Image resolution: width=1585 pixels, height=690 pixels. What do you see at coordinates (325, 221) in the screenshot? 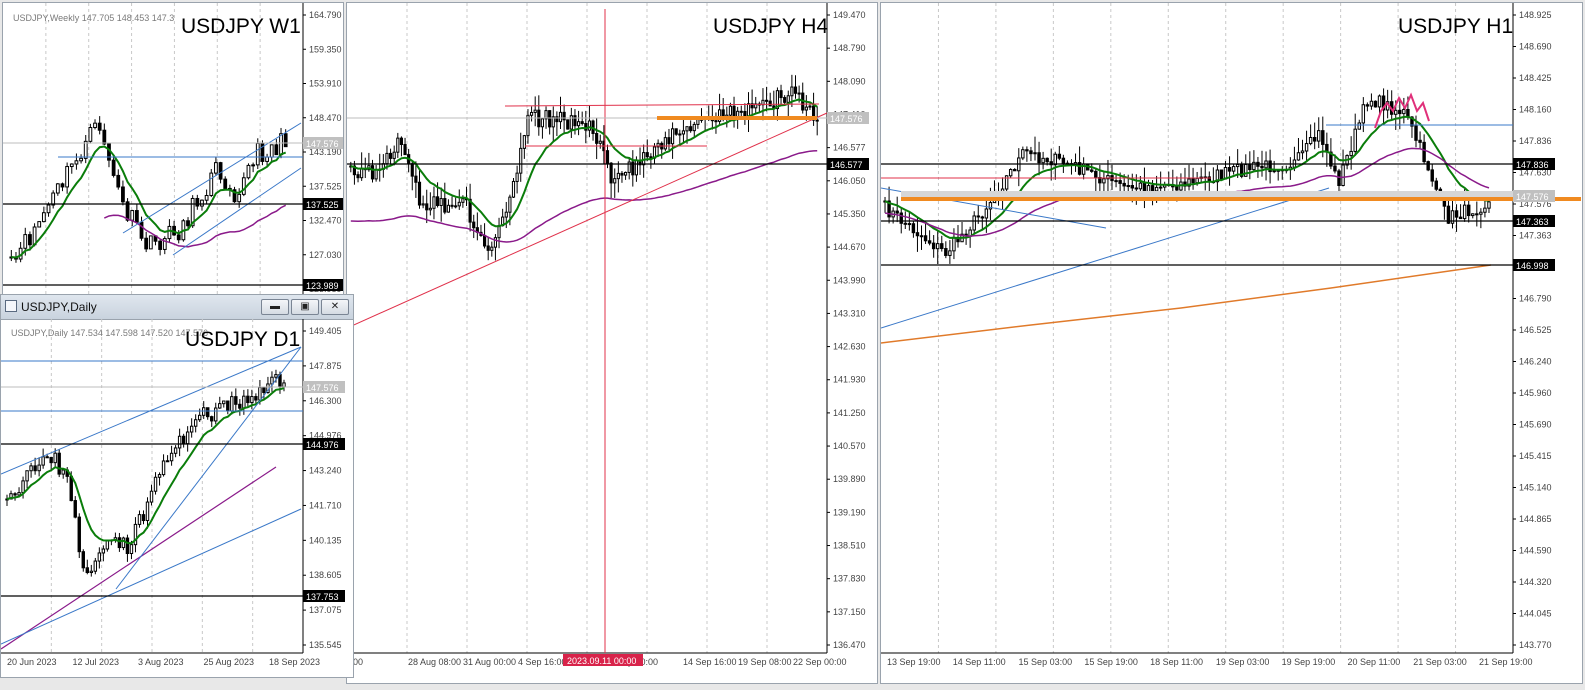
I see `price-axis-label: 132.470` at bounding box center [325, 221].